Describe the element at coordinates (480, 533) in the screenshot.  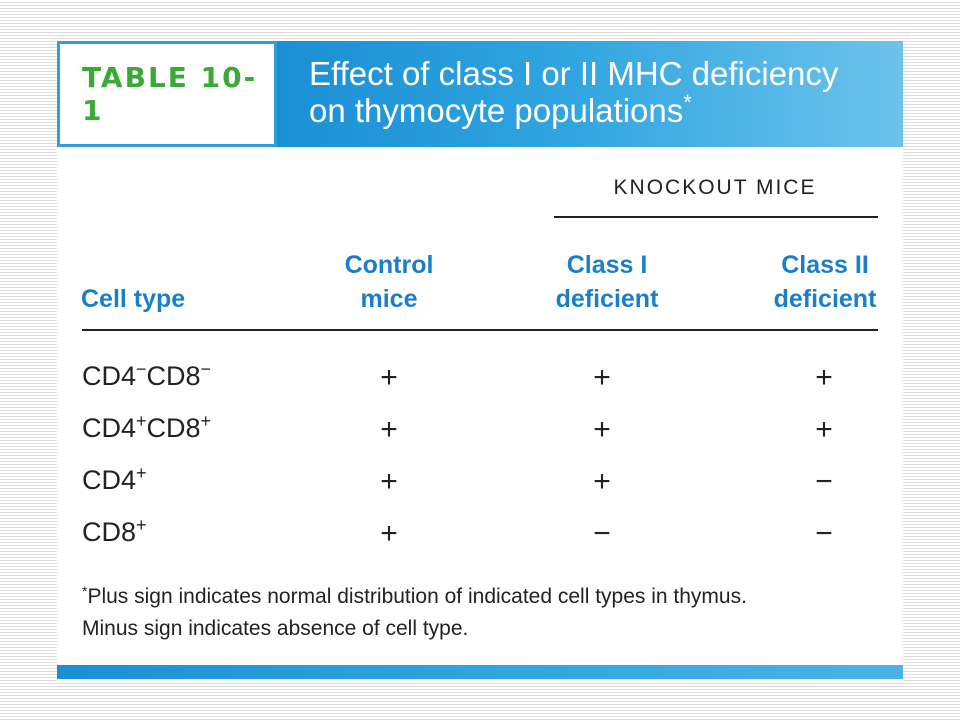
I see `table-row: CD8+ + − −` at that location.